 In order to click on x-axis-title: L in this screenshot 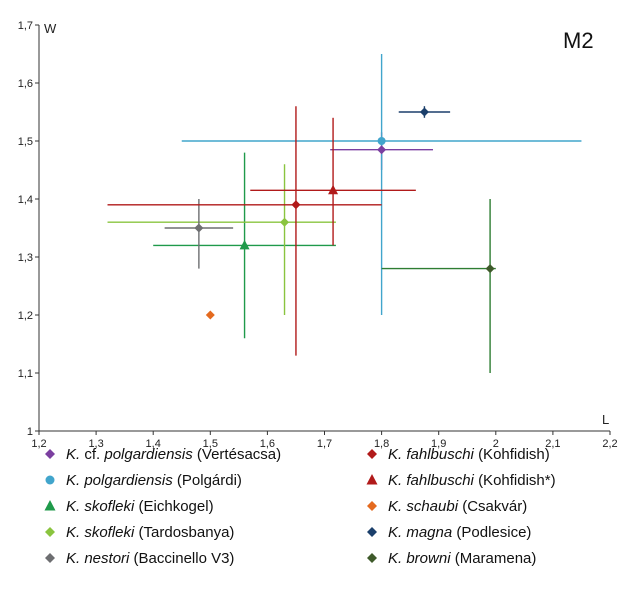, I will do `click(605, 419)`.